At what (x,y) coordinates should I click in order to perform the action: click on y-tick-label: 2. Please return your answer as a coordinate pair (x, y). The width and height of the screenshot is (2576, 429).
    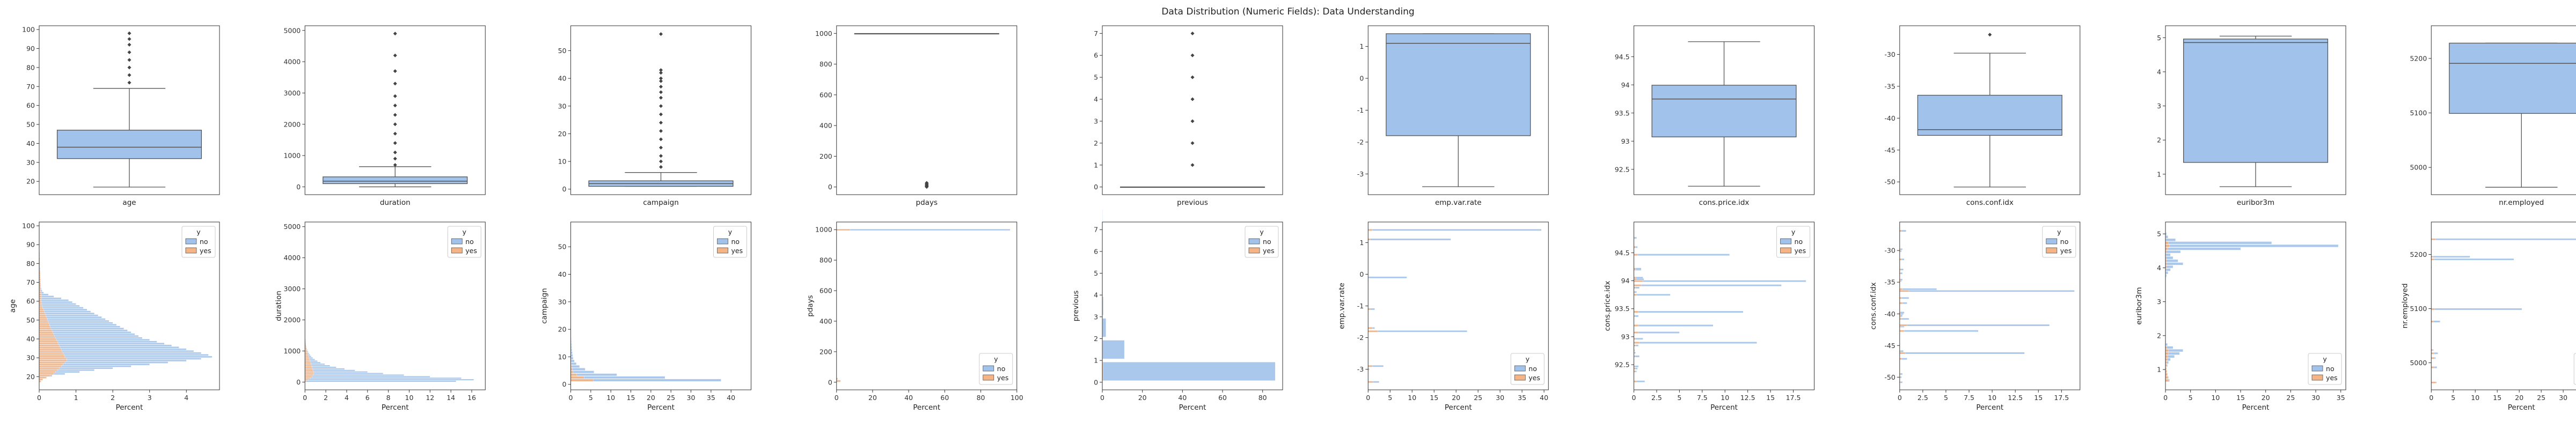
    Looking at the image, I should click on (2159, 335).